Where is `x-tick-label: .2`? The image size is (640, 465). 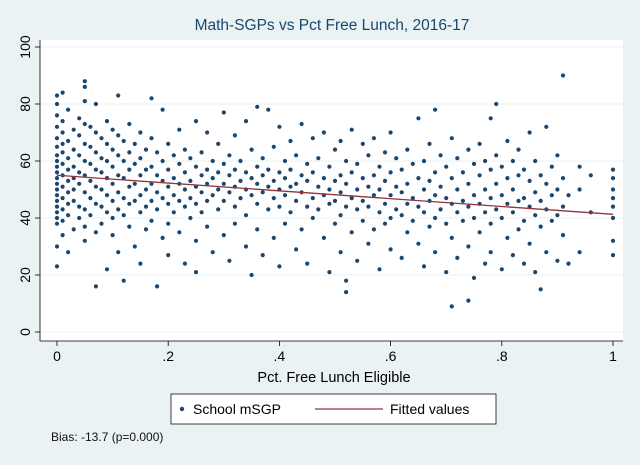
x-tick-label: .2 is located at coordinates (168, 356).